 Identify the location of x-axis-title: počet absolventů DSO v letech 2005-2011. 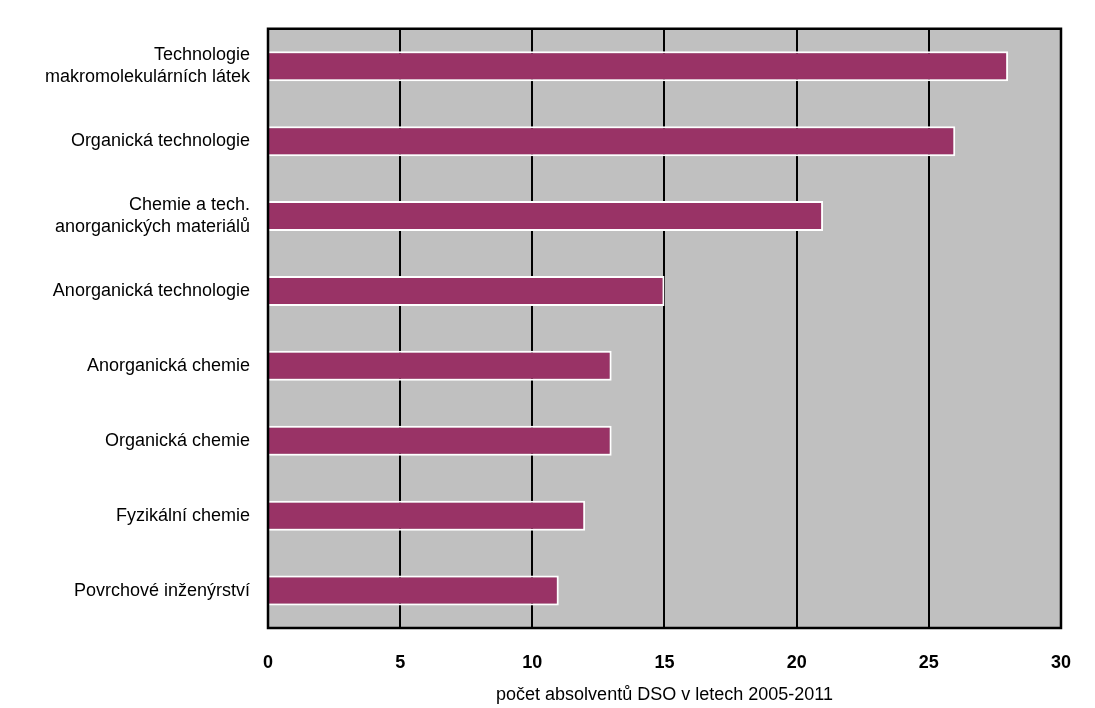
(664, 694).